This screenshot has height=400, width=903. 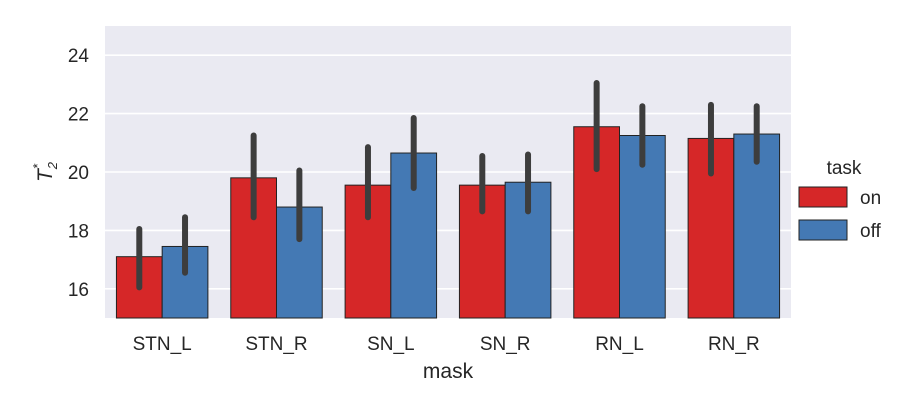 I want to click on x-tick-label: SN_L, so click(x=391, y=344).